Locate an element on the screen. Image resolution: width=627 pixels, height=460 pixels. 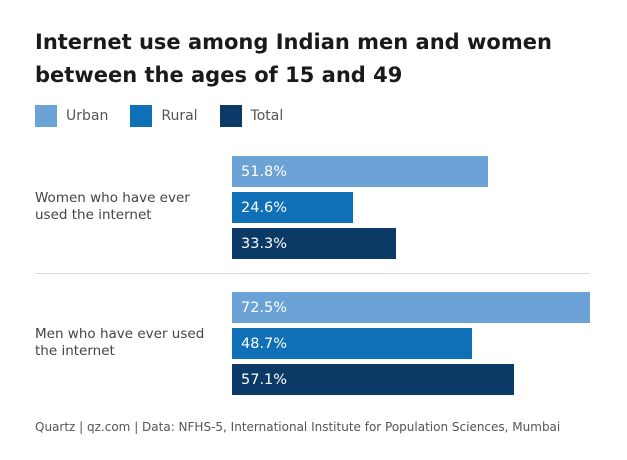
chart-legend: Urban Rural Total is located at coordinates (170, 116).